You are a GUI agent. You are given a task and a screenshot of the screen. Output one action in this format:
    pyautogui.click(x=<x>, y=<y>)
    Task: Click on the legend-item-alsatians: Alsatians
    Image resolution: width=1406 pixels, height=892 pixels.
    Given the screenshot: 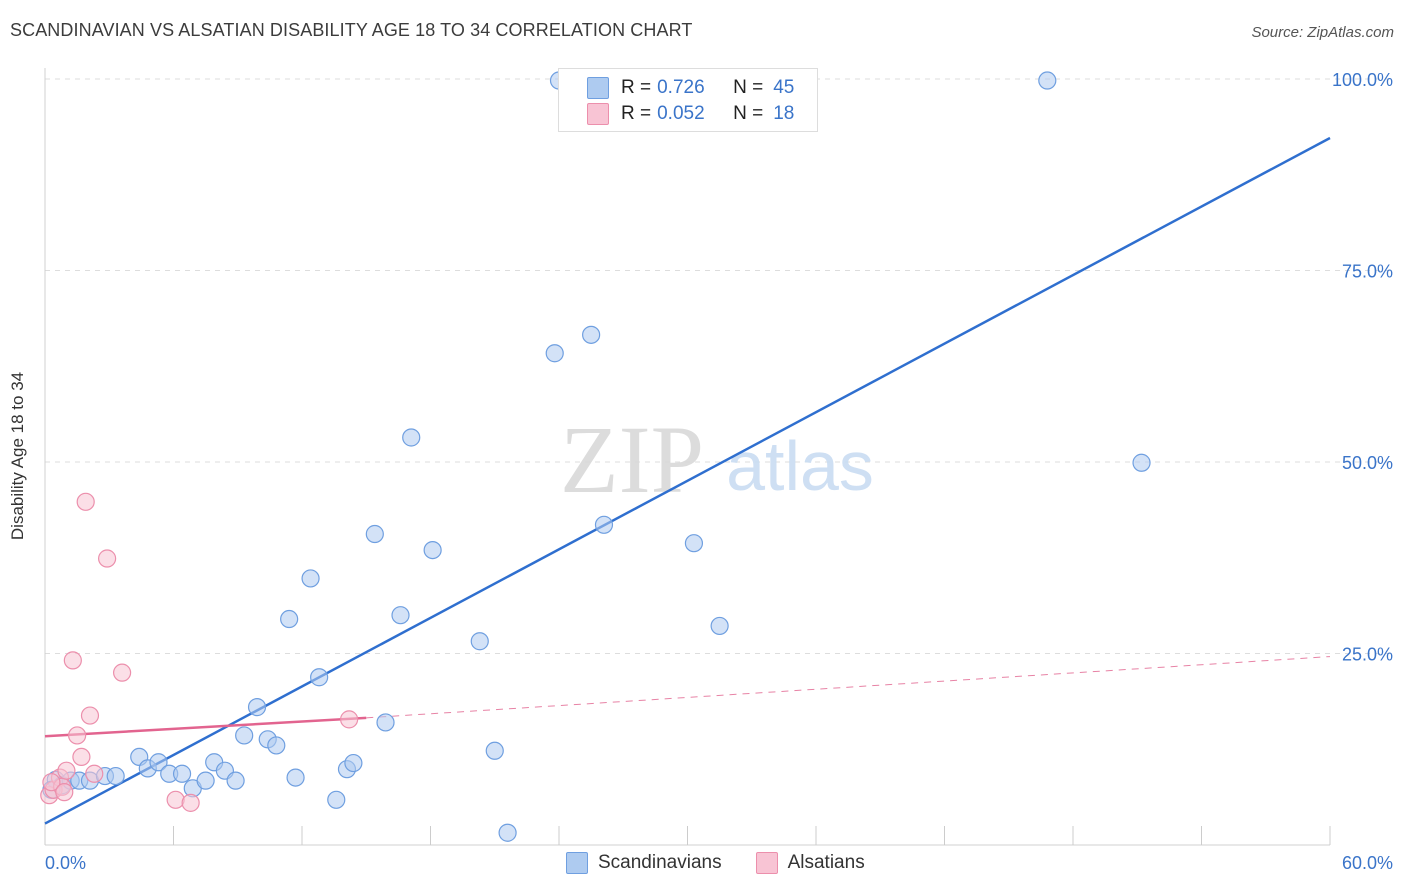 What is the action you would take?
    pyautogui.click(x=810, y=863)
    